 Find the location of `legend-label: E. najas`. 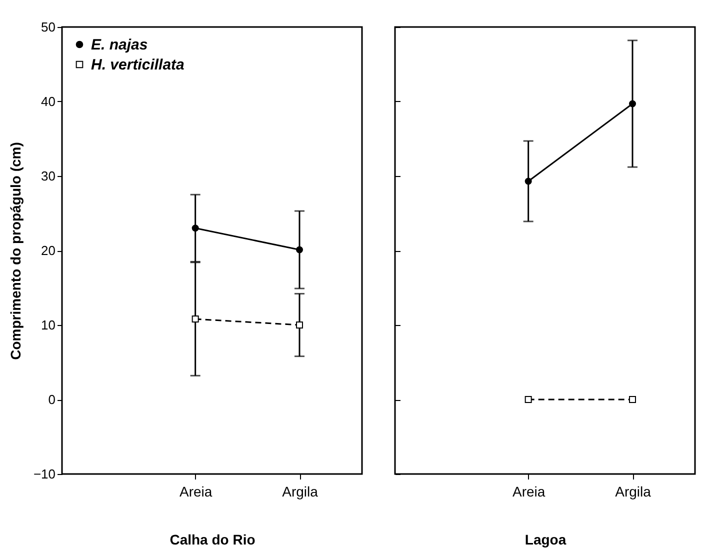

legend-label: E. najas is located at coordinates (119, 45).